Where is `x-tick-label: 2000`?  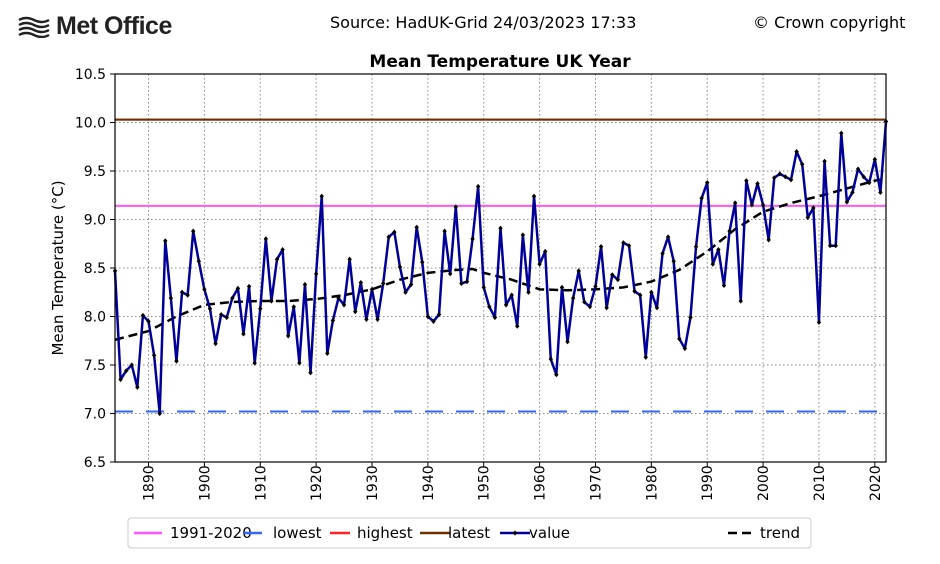
x-tick-label: 2000 is located at coordinates (764, 483).